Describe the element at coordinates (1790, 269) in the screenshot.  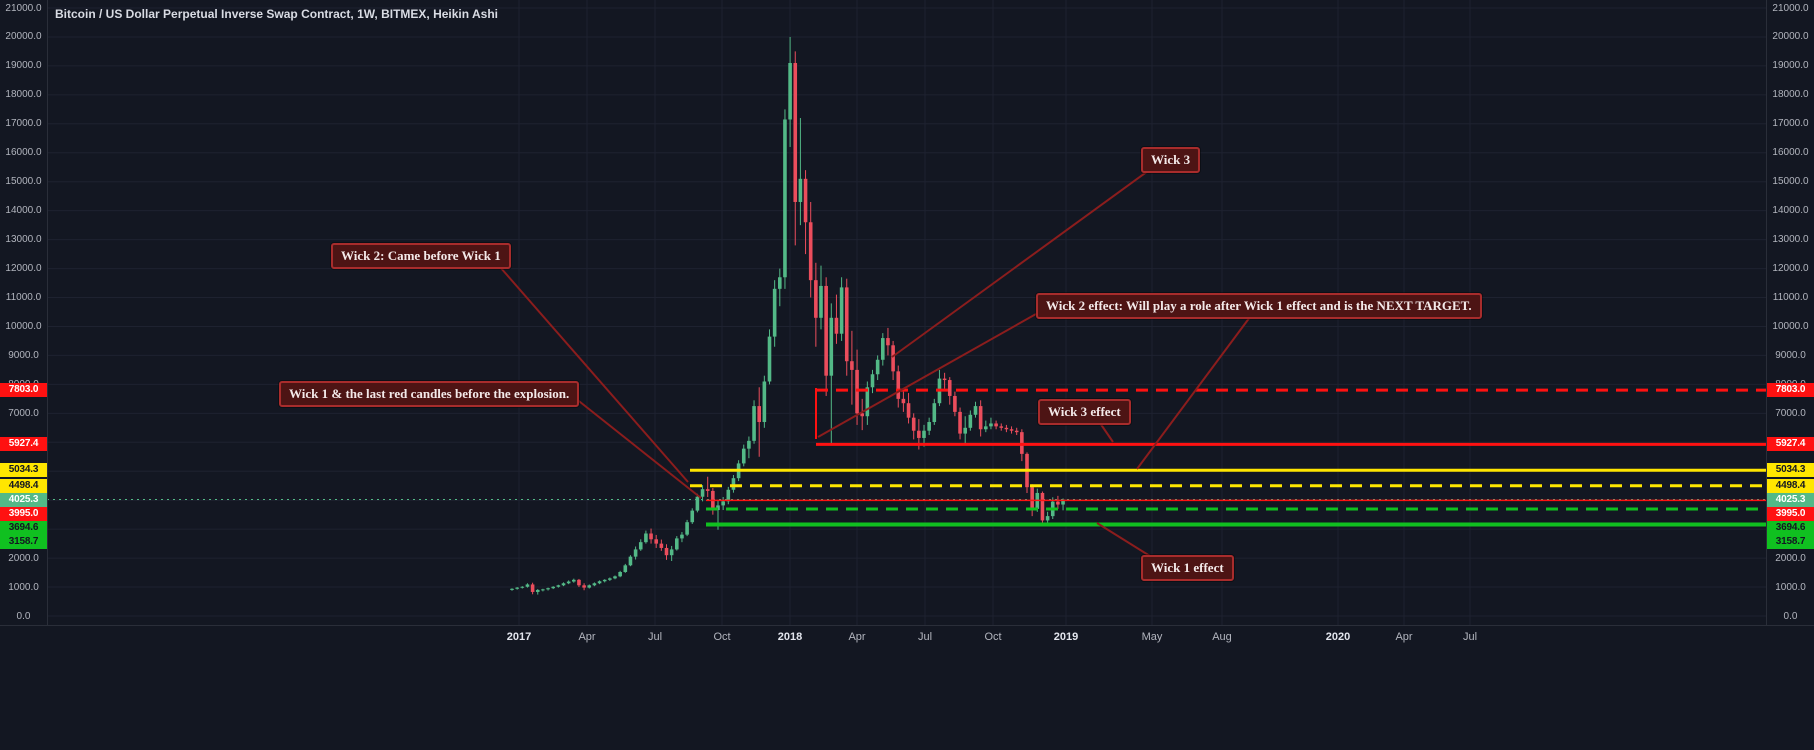
I see `y-tick-label: 12000.0` at that location.